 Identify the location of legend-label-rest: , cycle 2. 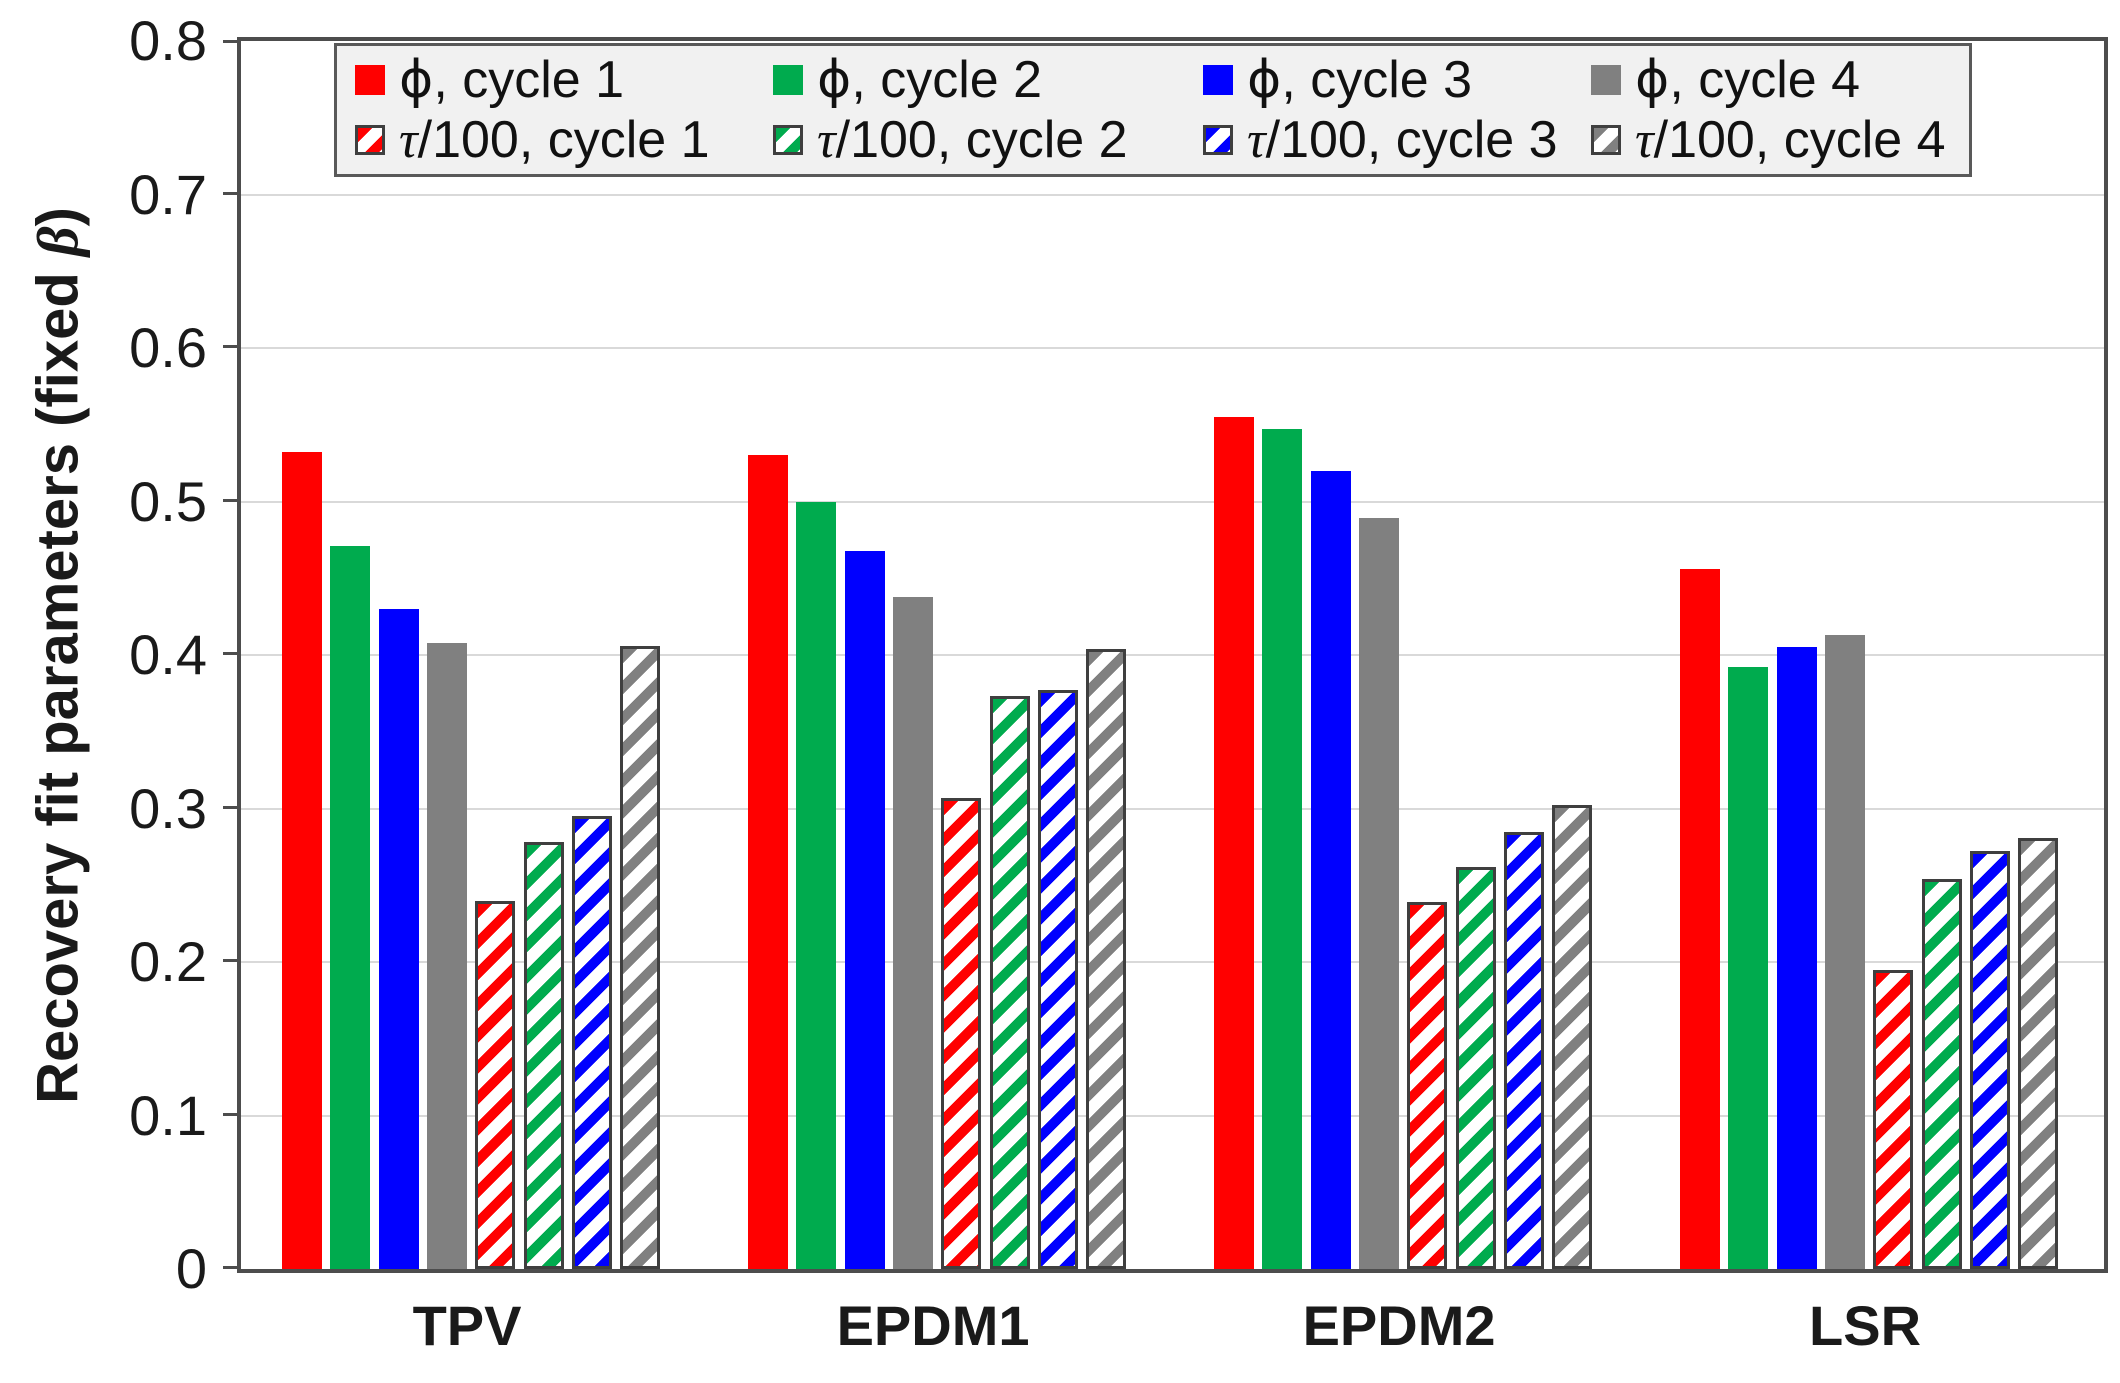
(947, 80).